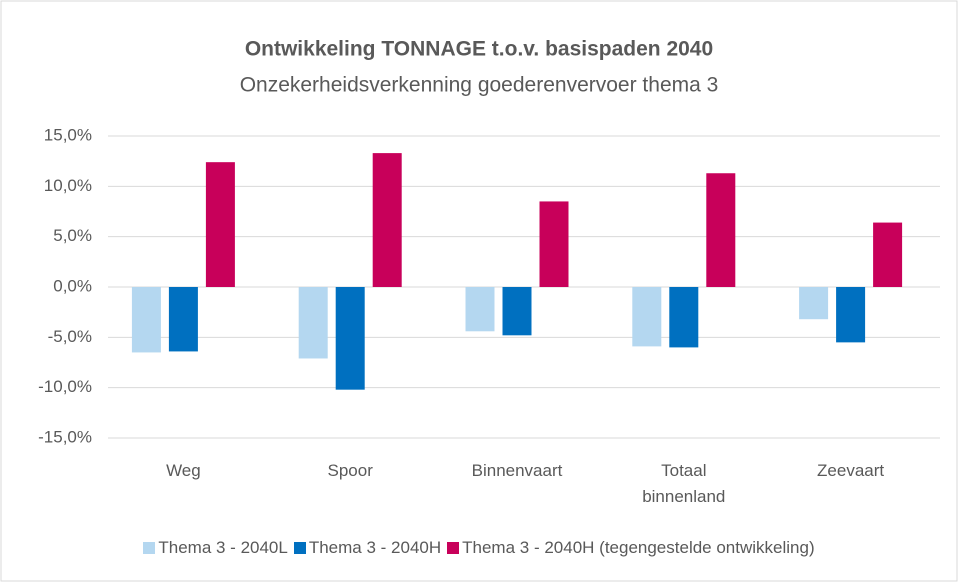 The height and width of the screenshot is (582, 958). I want to click on y-tick-label: 15,0%, so click(68, 134).